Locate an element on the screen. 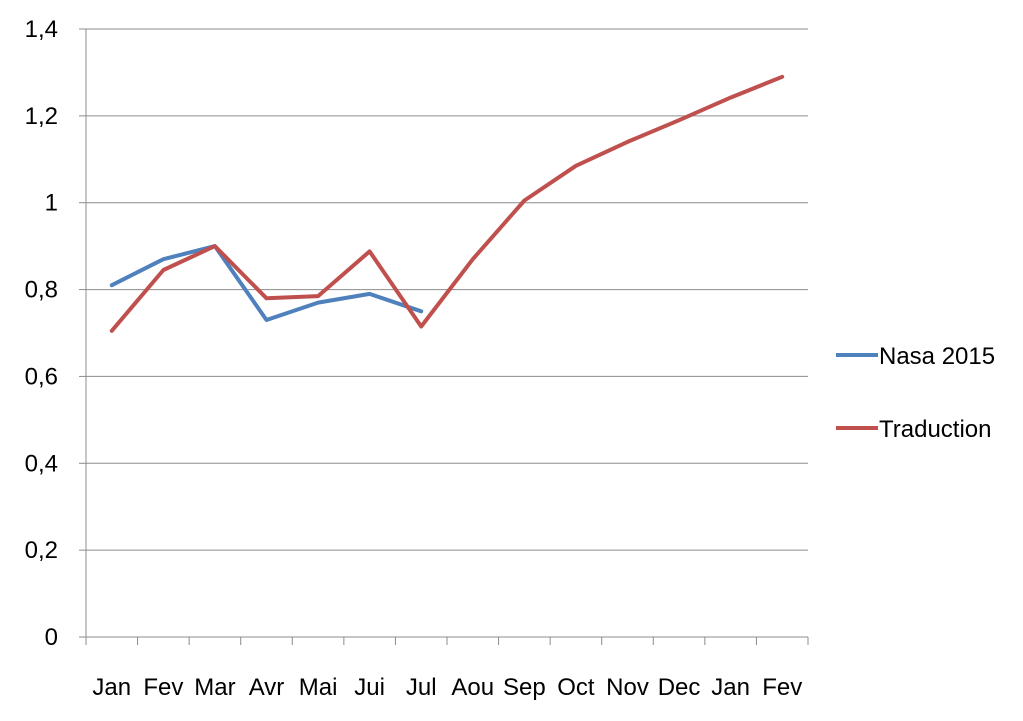  legend-label: Nasa 2015 is located at coordinates (937, 356).